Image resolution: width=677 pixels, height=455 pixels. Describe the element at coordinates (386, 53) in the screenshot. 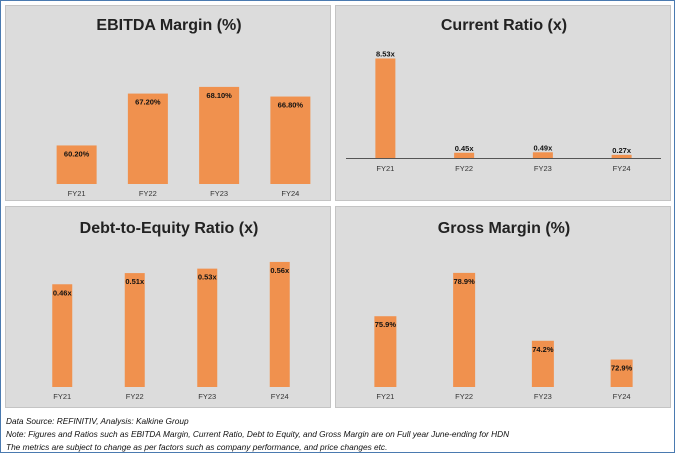

I see `data-label: 8.53x` at that location.